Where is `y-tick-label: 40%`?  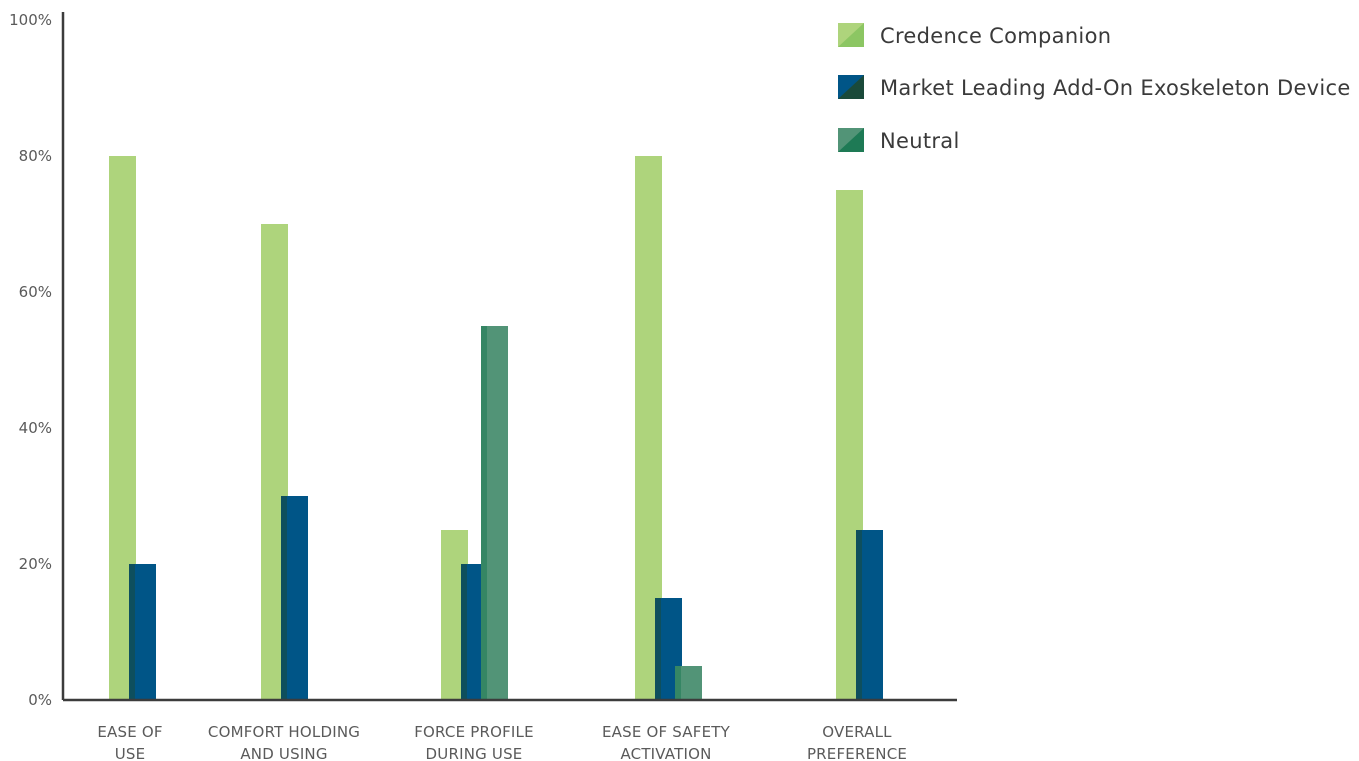 y-tick-label: 40% is located at coordinates (35, 428).